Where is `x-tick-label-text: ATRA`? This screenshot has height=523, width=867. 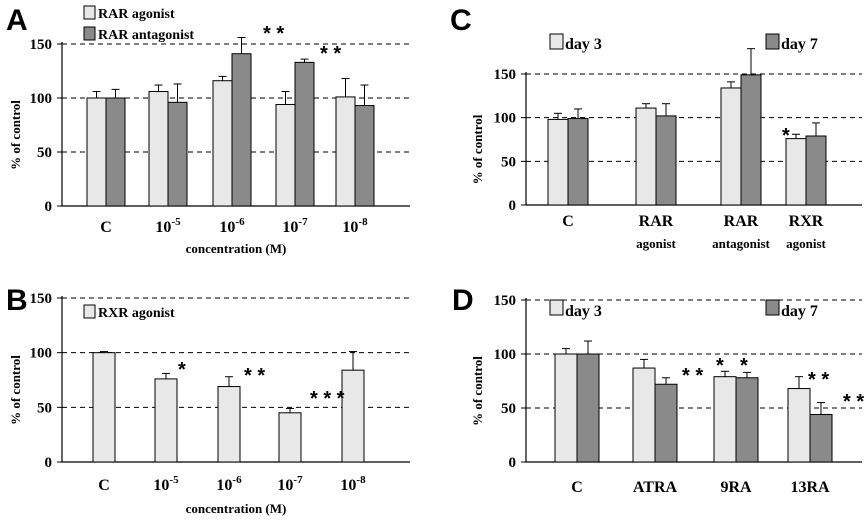
x-tick-label-text: ATRA is located at coordinates (655, 487).